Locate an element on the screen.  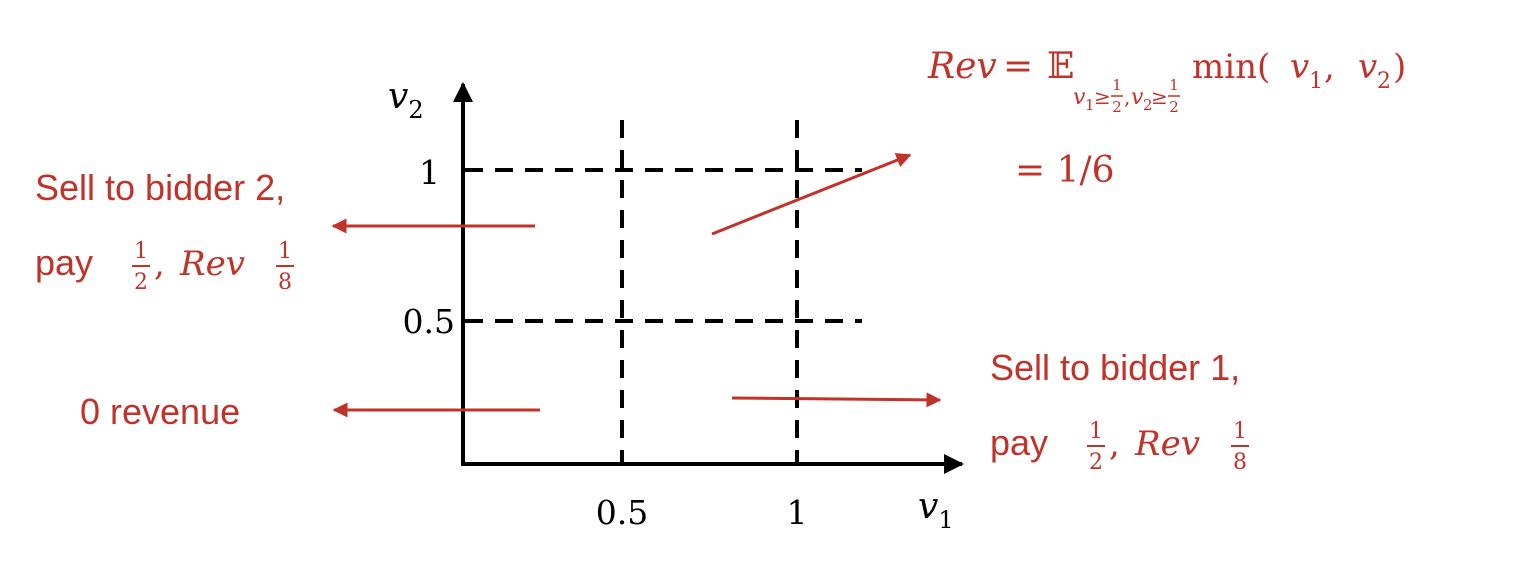
arrow-to-formula is located at coordinates (811, 194).